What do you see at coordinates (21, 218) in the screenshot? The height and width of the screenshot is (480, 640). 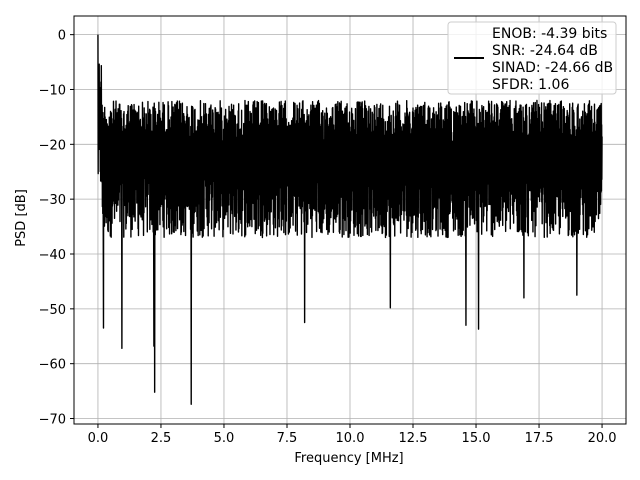 I see `y-axis-label: PSD [dB]` at bounding box center [21, 218].